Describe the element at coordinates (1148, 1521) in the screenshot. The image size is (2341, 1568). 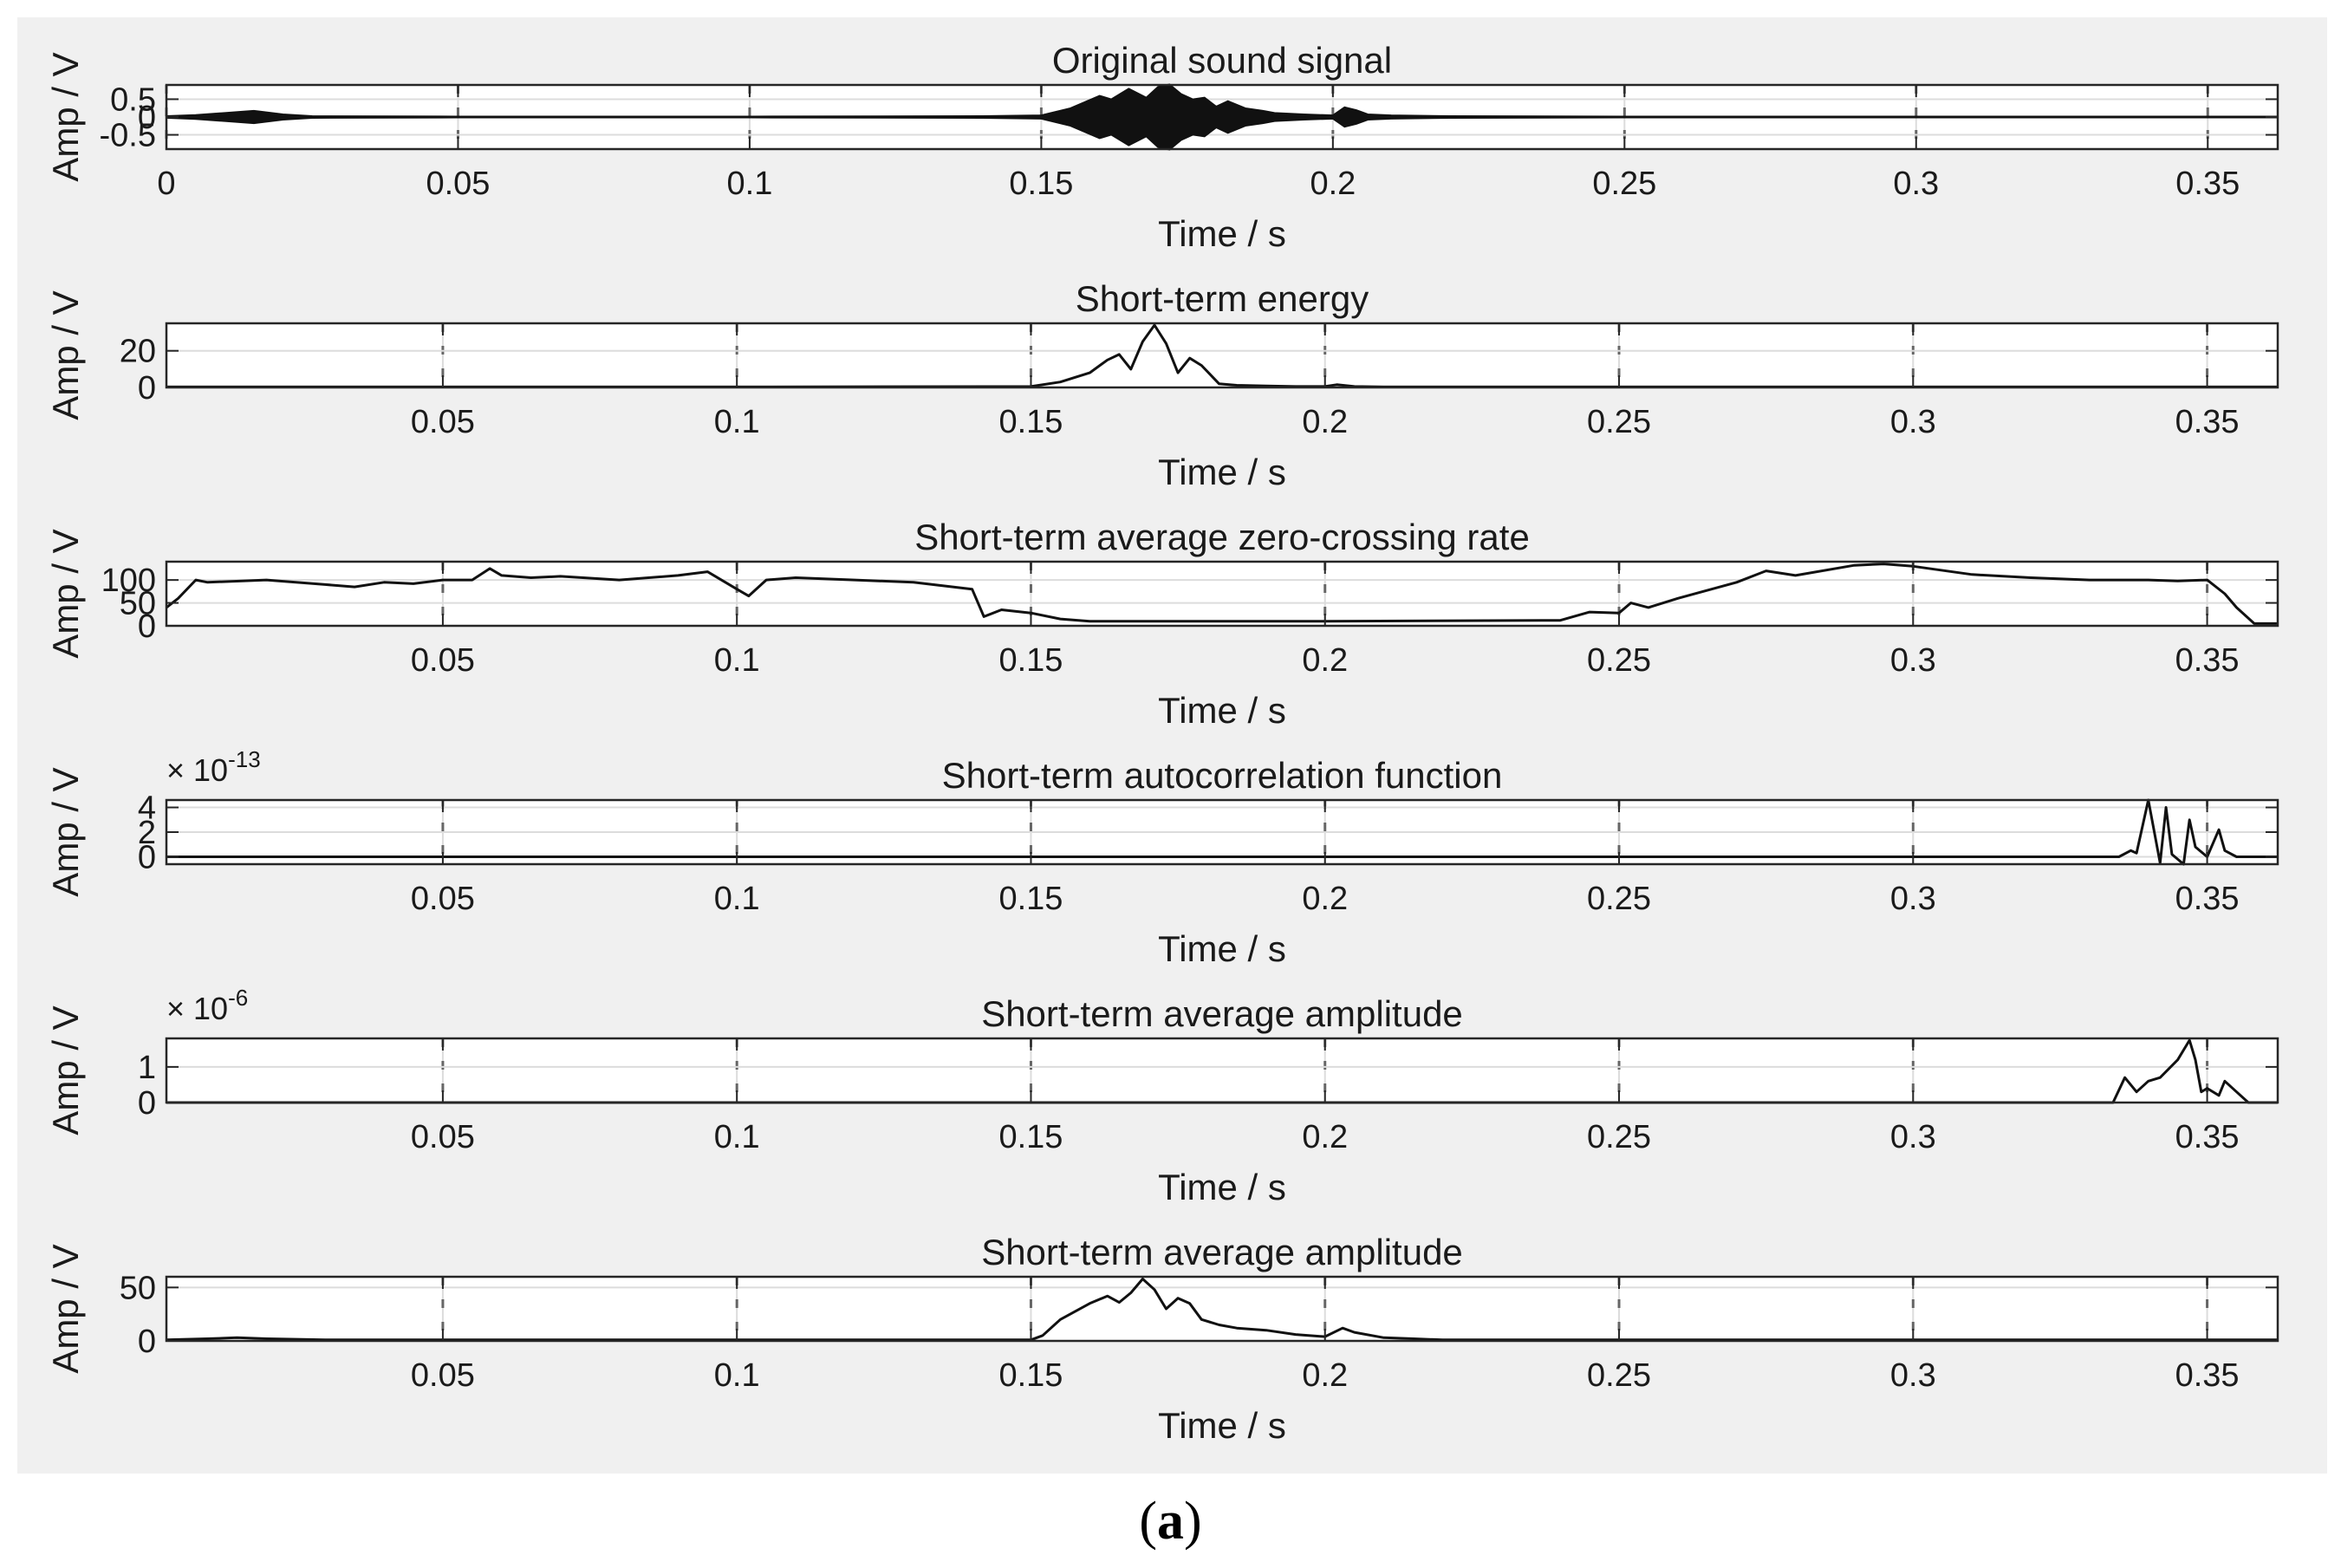
I see `caption-open: (` at that location.